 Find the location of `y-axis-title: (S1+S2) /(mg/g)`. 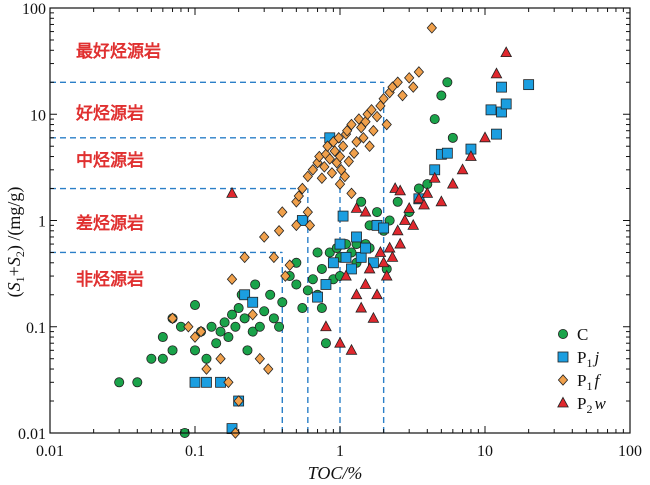

y-axis-title: (S1+S2) /(mg/g) is located at coordinates (15, 242).